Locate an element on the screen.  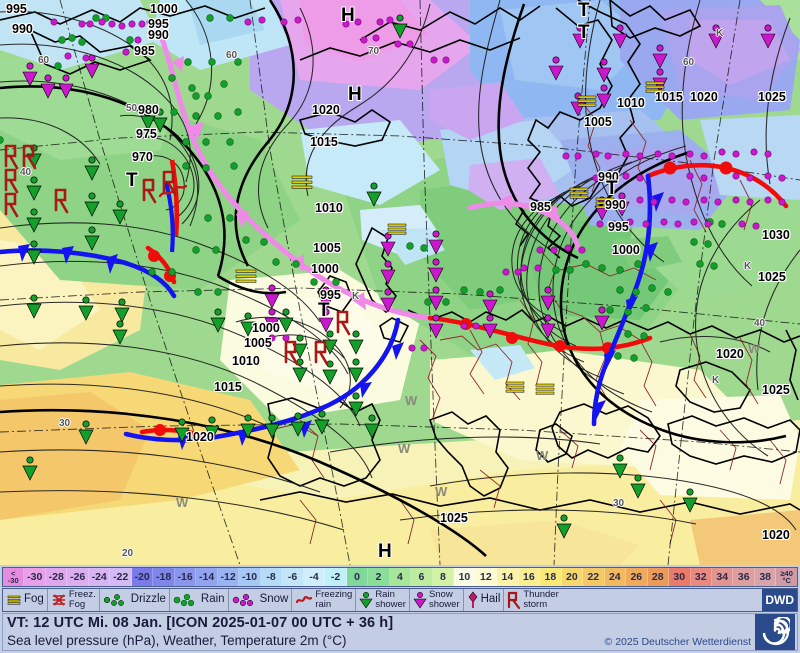
freezing-rain-icon is located at coordinates (304, 600).